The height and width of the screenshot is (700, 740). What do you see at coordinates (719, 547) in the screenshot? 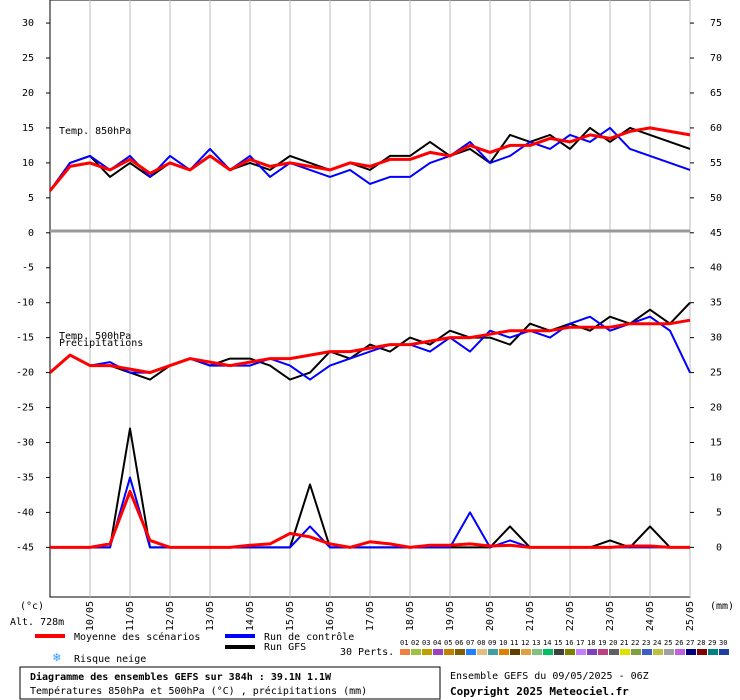
I see `y2-tick-label: 0` at bounding box center [719, 547].